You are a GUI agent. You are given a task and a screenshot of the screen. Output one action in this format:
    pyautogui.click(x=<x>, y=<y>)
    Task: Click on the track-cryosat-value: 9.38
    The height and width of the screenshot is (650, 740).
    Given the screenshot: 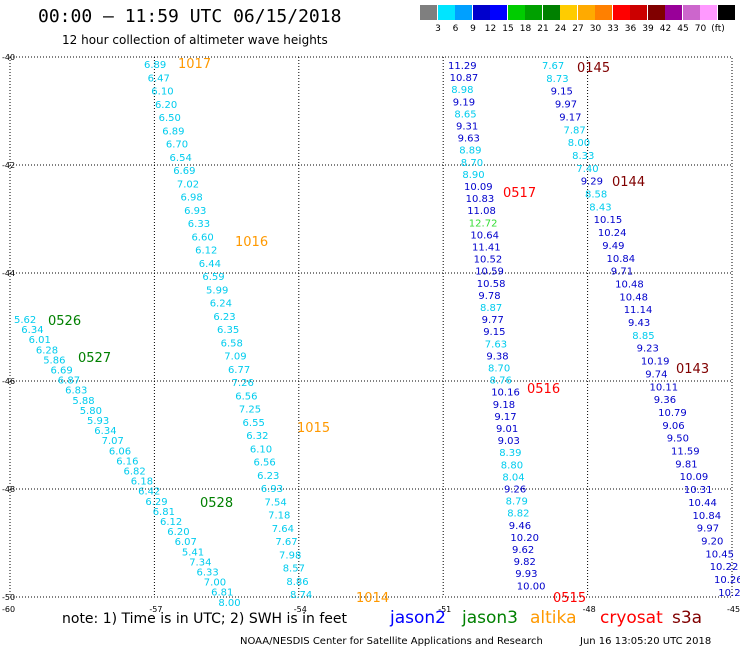 What is the action you would take?
    pyautogui.click(x=497, y=356)
    